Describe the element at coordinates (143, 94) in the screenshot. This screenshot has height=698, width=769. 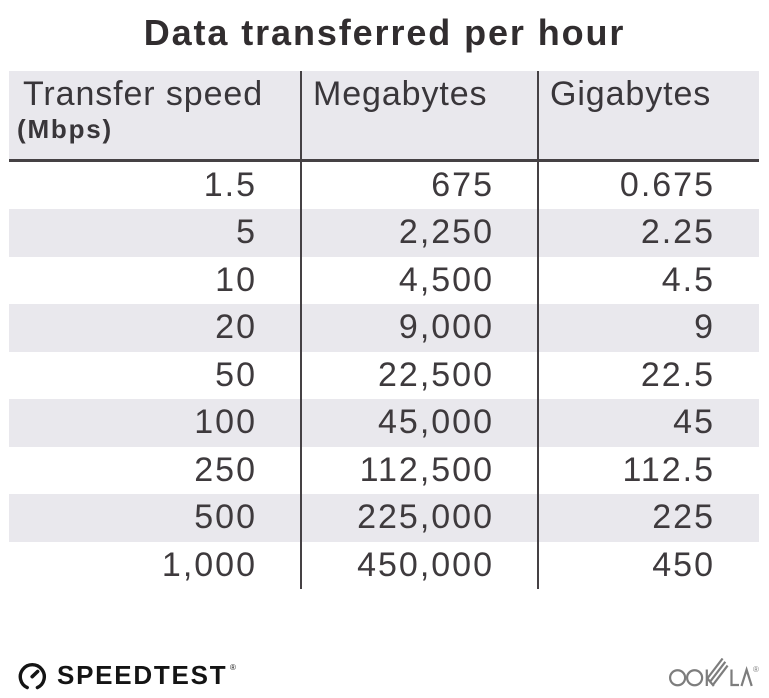
I see `column-header-label: Transfer speed` at that location.